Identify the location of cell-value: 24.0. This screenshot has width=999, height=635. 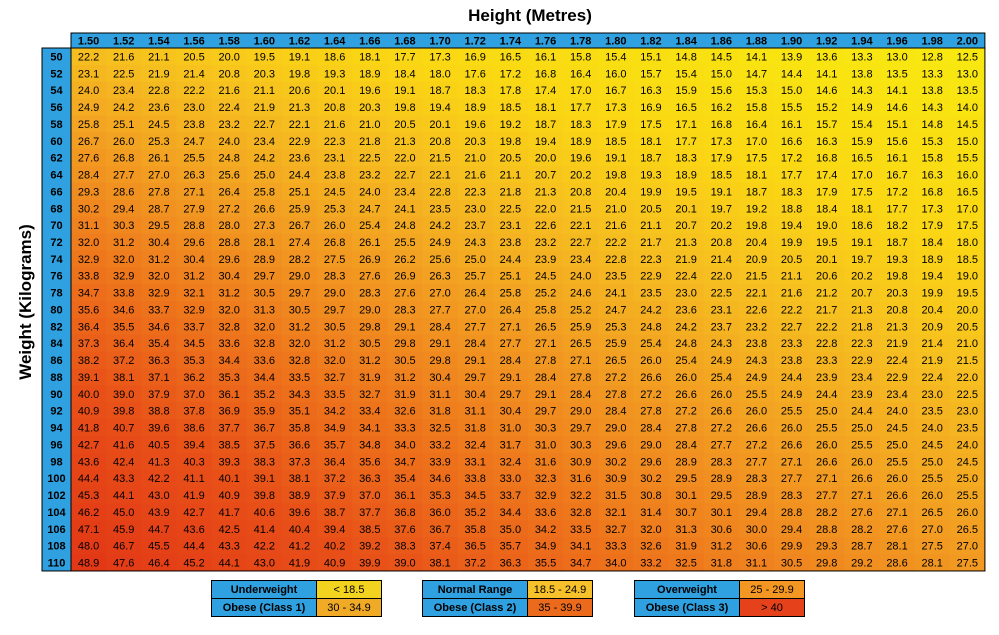
(88, 91).